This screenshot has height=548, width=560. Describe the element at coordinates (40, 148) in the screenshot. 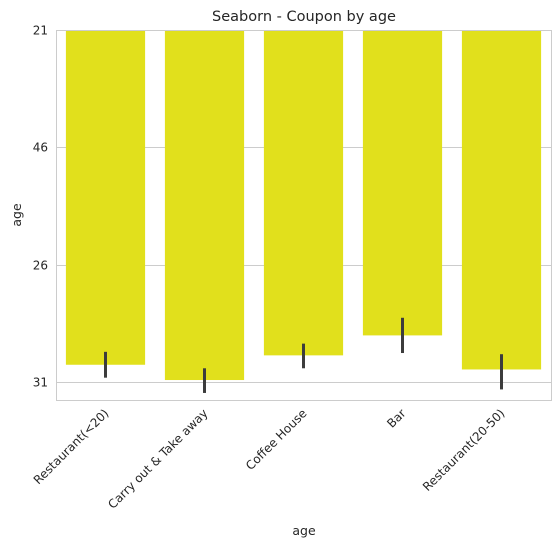

I see `y-tick-label: 46` at that location.